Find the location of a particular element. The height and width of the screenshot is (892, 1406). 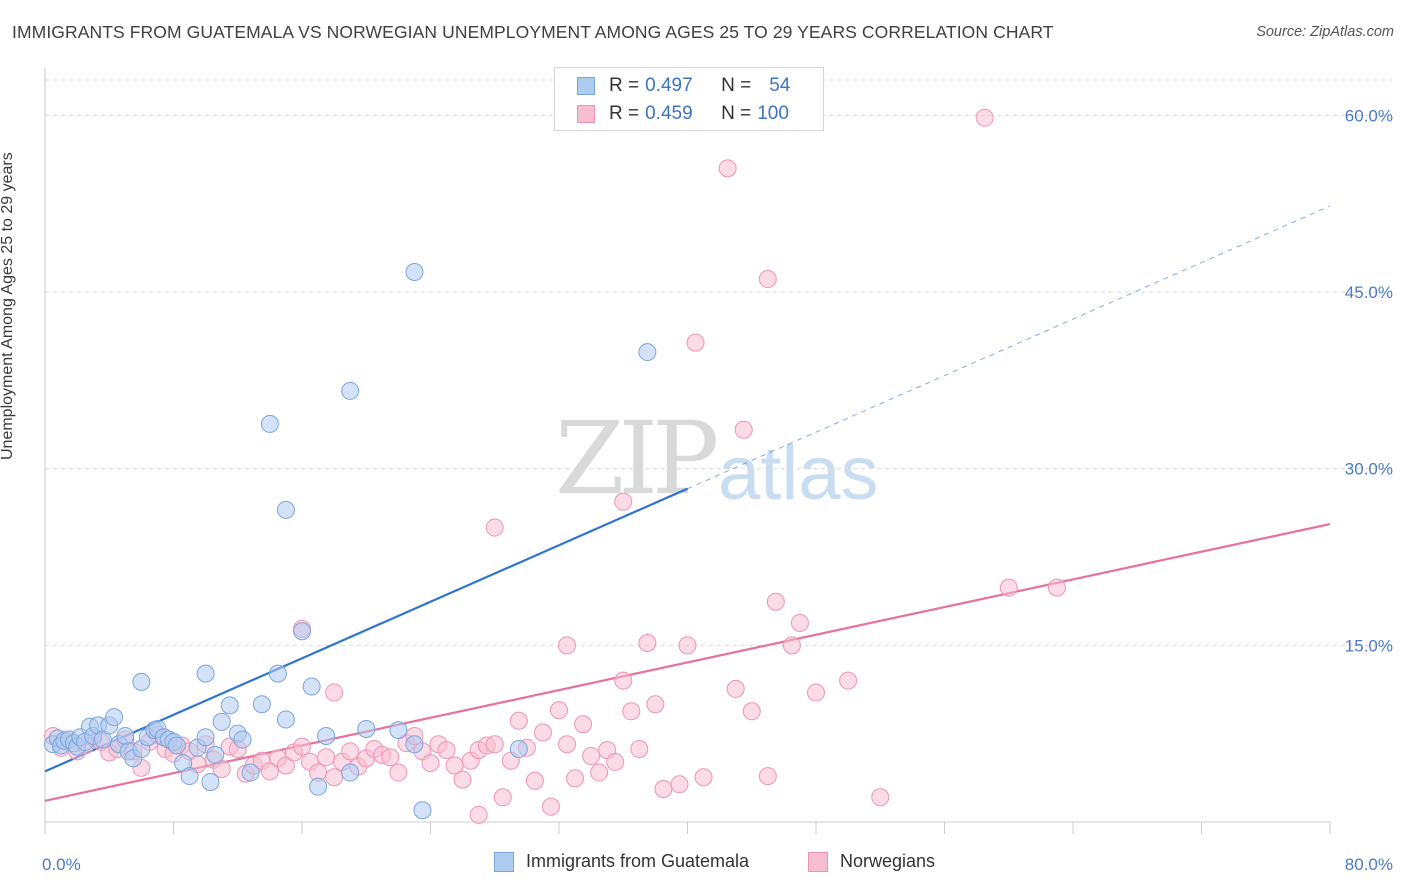

source-label: Source: ZipAtlas.com is located at coordinates (1325, 32).